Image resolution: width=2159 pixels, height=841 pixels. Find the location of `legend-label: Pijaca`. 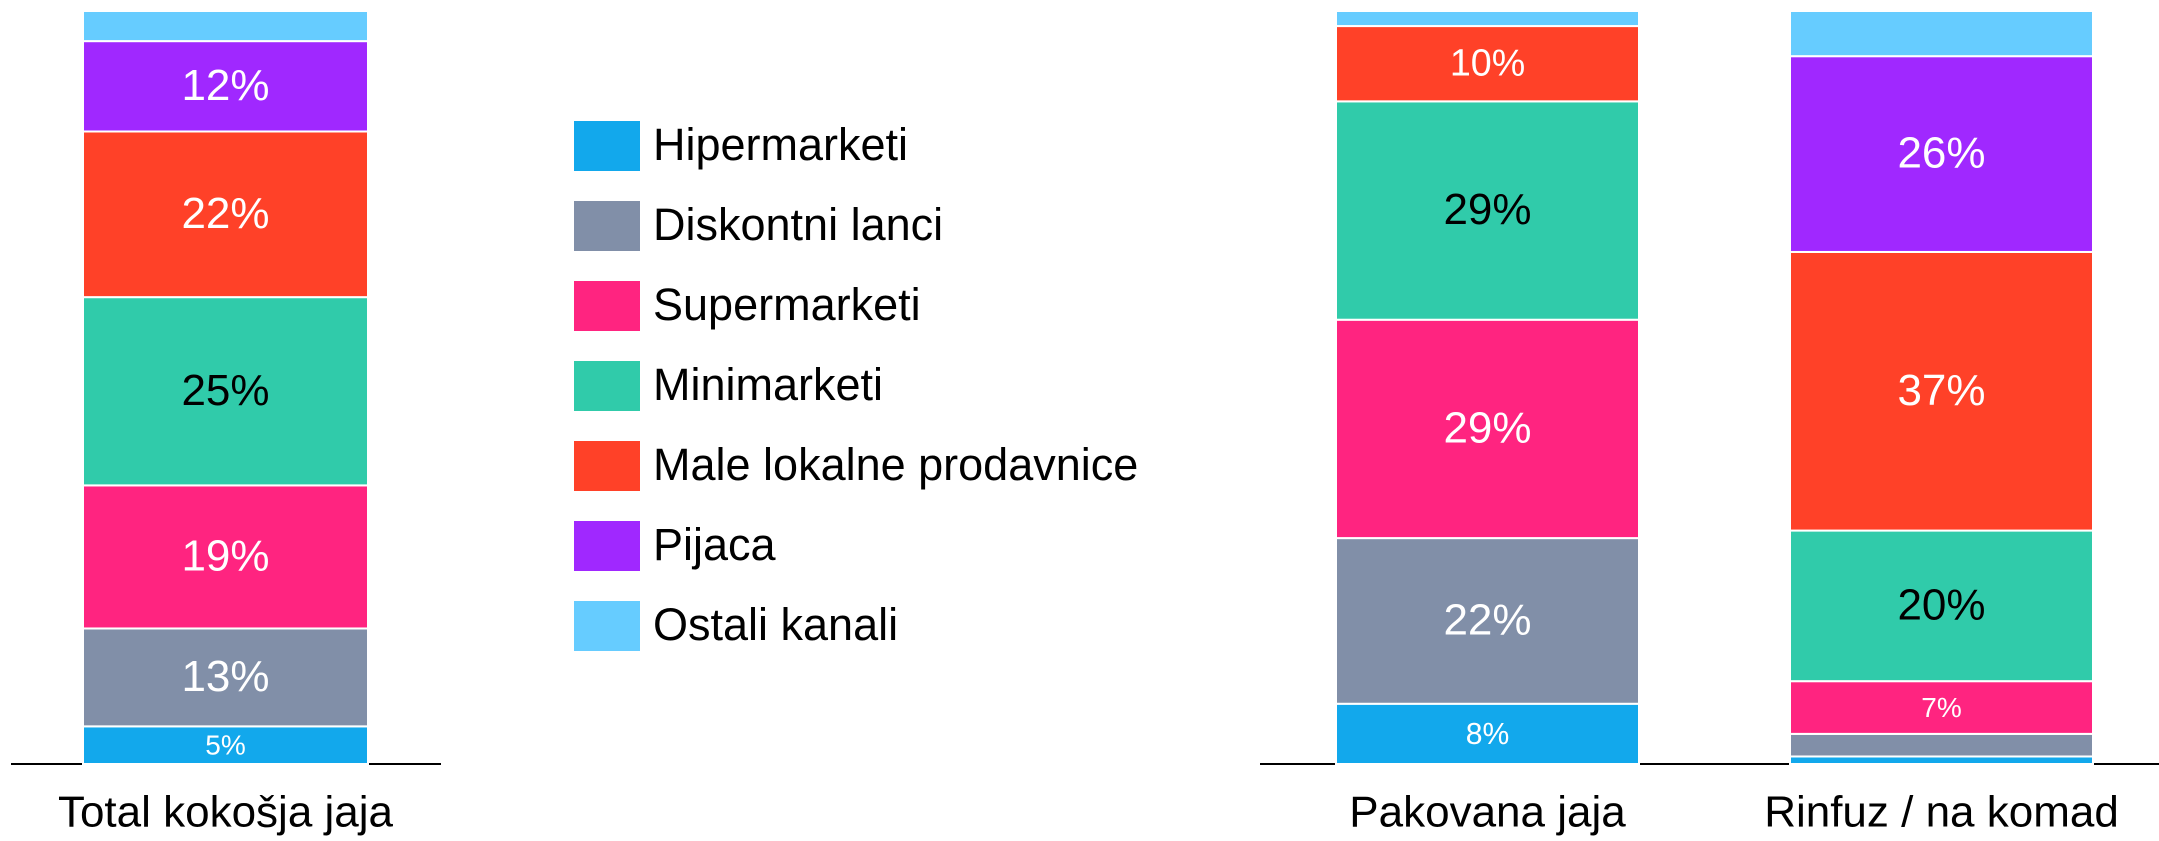

legend-label: Pijaca is located at coordinates (715, 544).